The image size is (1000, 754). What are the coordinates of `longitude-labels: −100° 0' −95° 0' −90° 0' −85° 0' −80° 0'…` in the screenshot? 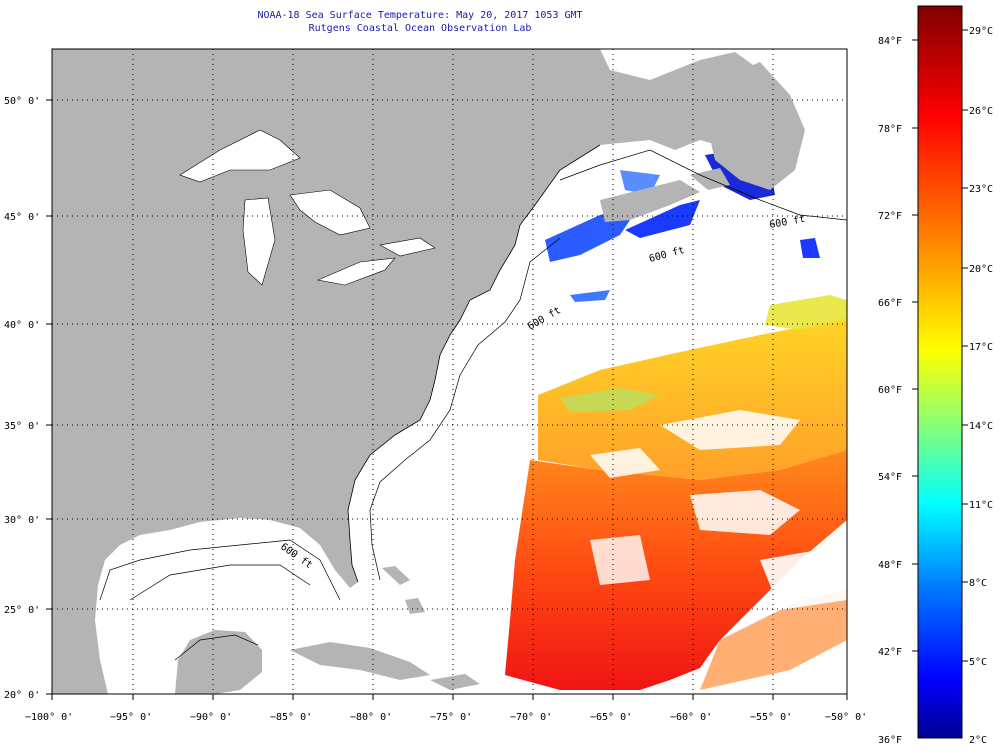 It's located at (446, 717).